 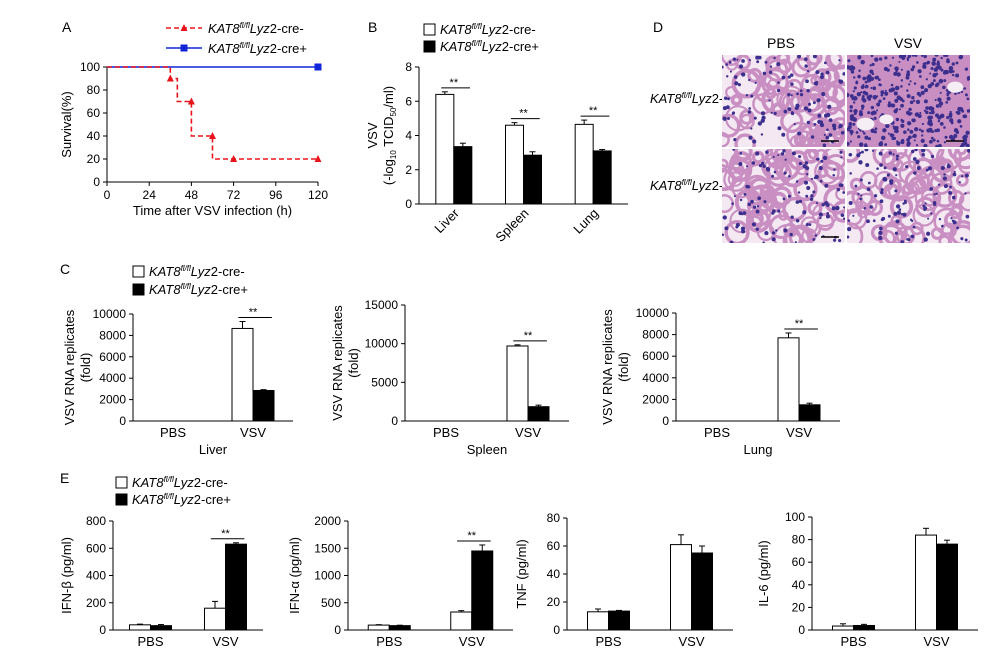 I want to click on genotype-superscript: fl/fl, so click(x=687, y=95).